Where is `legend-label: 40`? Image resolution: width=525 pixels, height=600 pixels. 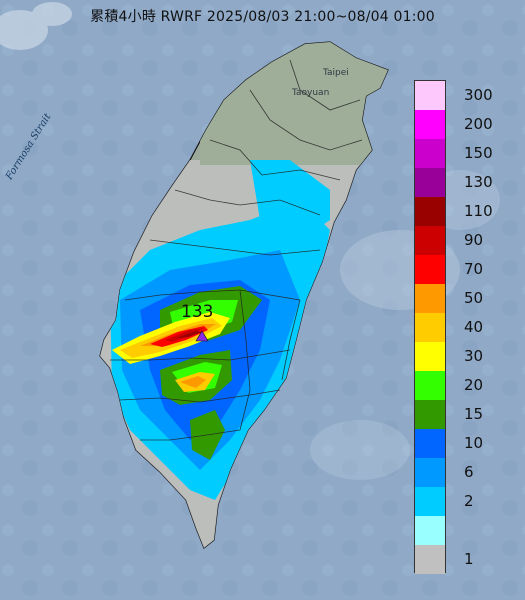
legend-label: 40 is located at coordinates (474, 326).